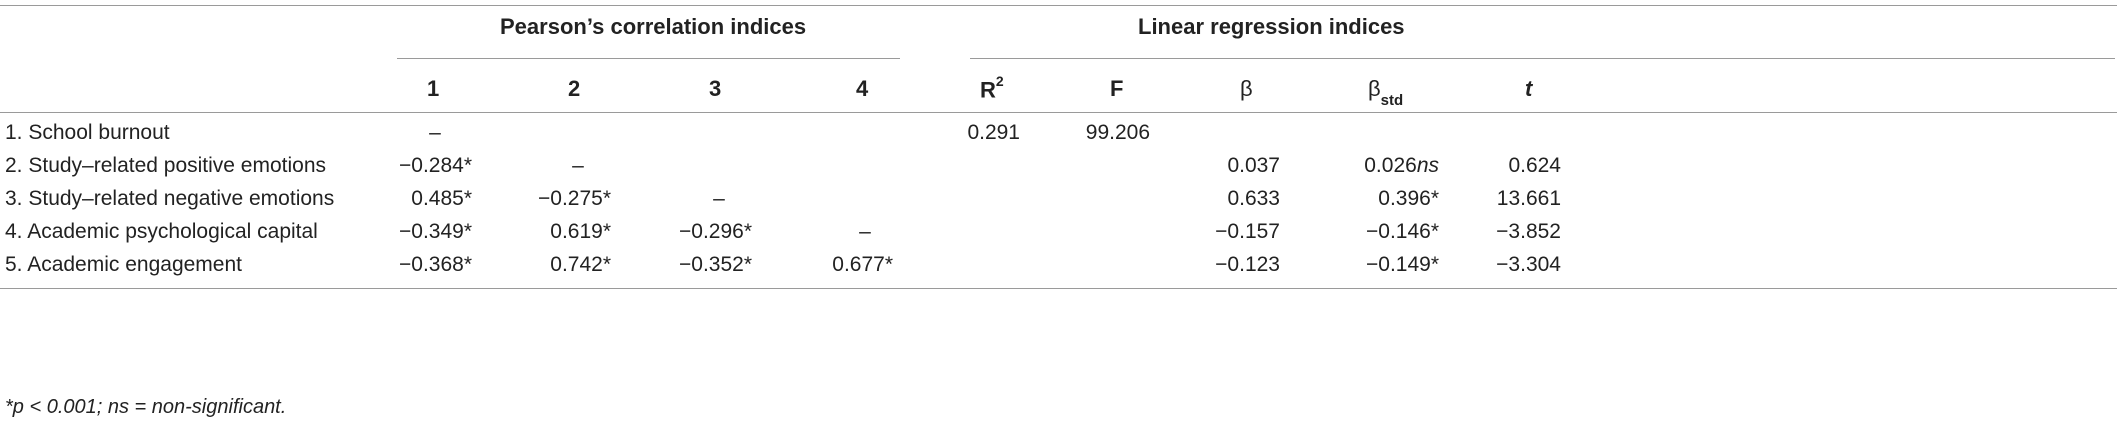 Image resolution: width=2117 pixels, height=438 pixels. I want to click on row4-c3: −0.296*, so click(715, 231).